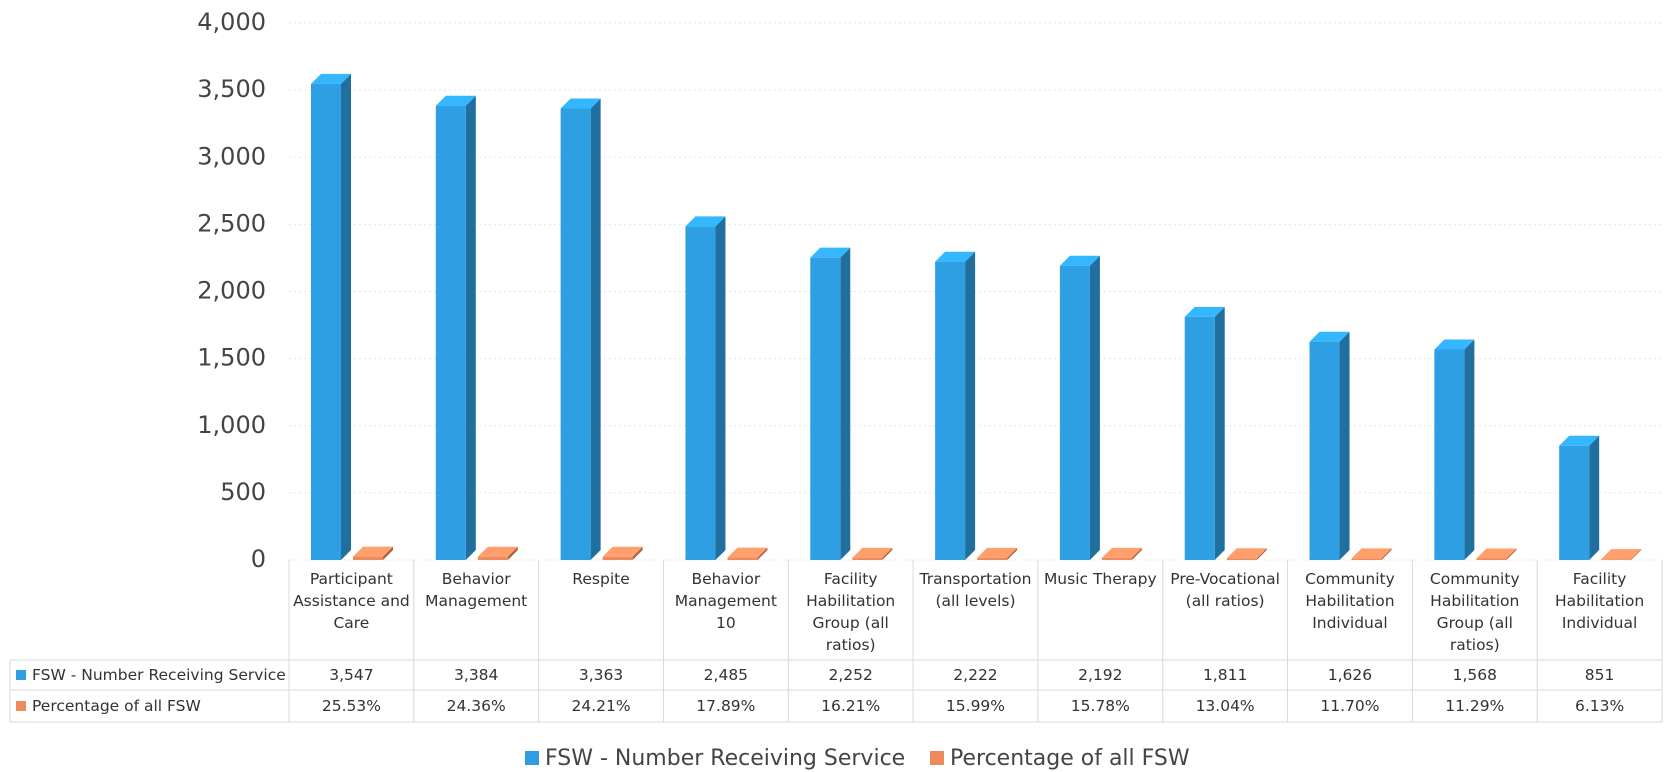 Image resolution: width=1666 pixels, height=772 pixels. What do you see at coordinates (726, 706) in the screenshot?
I see `data-label: 17.89%` at bounding box center [726, 706].